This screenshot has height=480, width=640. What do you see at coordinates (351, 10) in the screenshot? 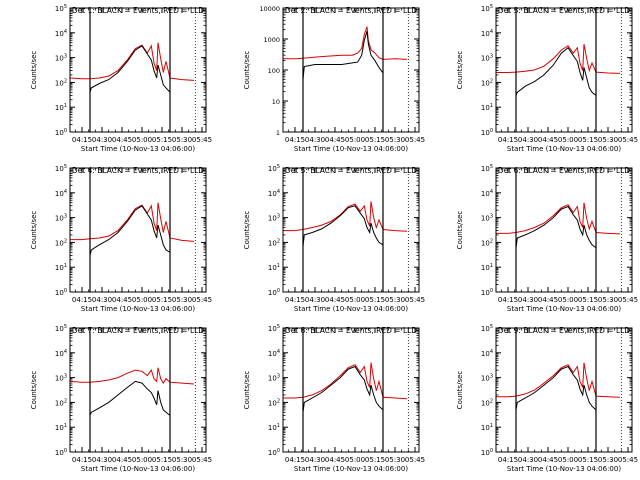
I see `panel-title: Det 2: BLACK = Events, RED = LLD` at bounding box center [351, 10].